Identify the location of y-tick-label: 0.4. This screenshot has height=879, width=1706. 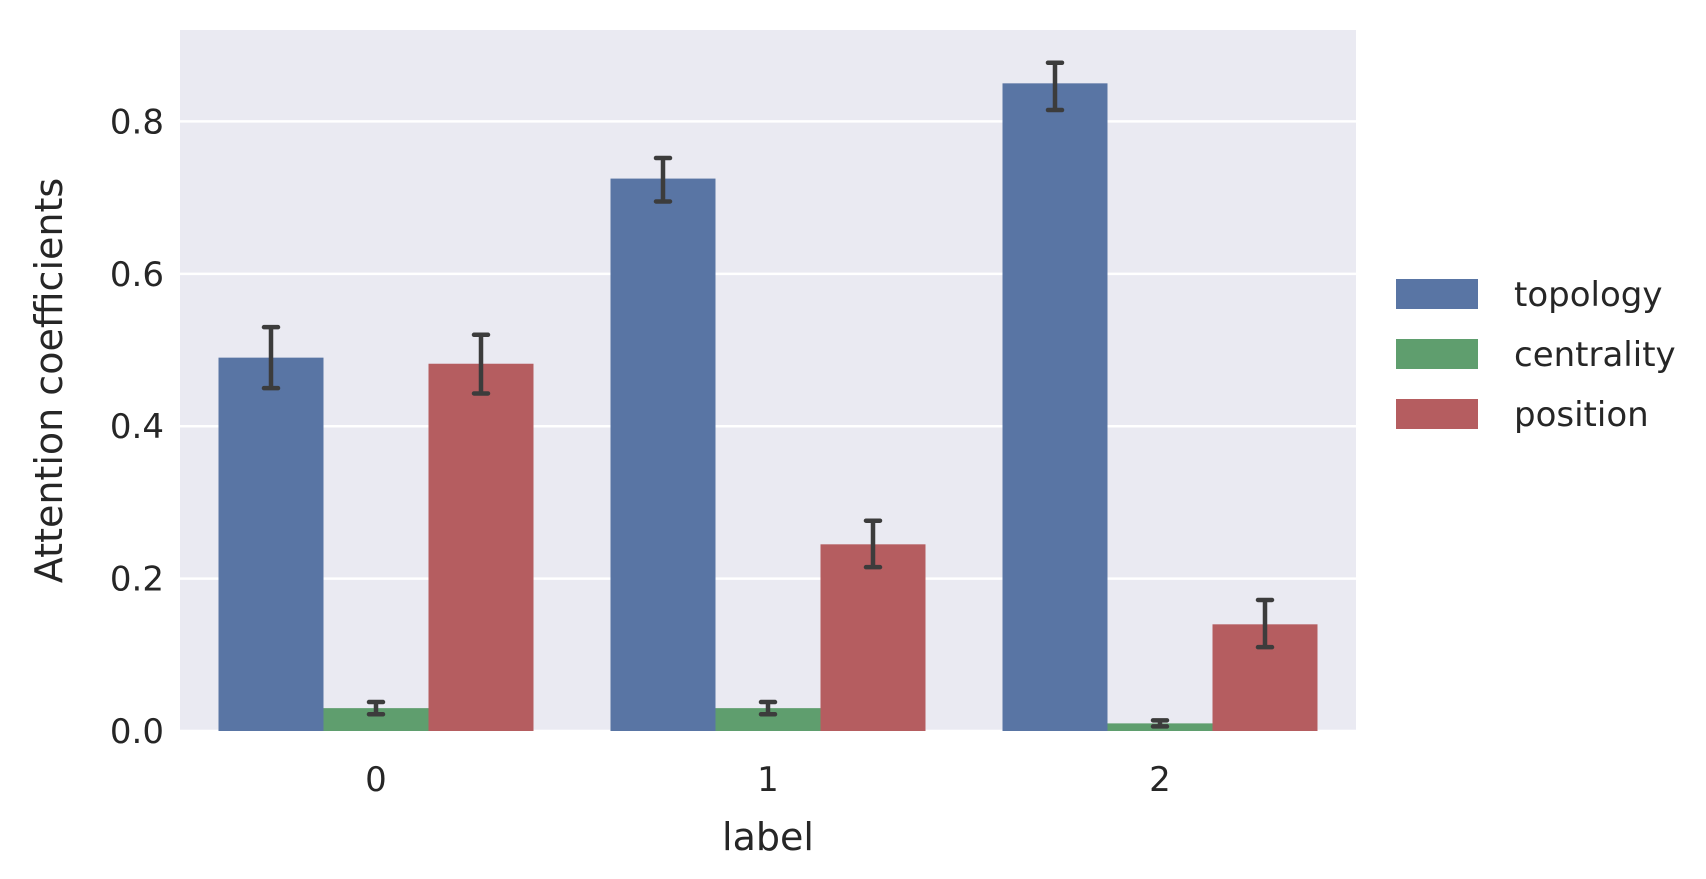
(137, 427).